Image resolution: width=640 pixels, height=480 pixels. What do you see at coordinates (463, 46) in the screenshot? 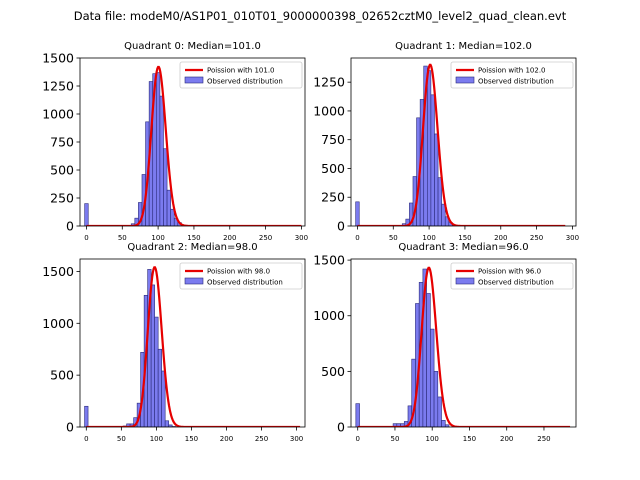
I see `chart-title: Quadrant 1: Median=102.0` at bounding box center [463, 46].